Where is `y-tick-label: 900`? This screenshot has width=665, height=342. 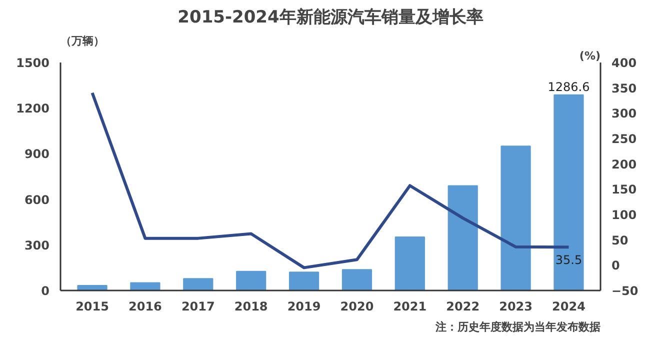 y-tick-label: 900 is located at coordinates (37, 154).